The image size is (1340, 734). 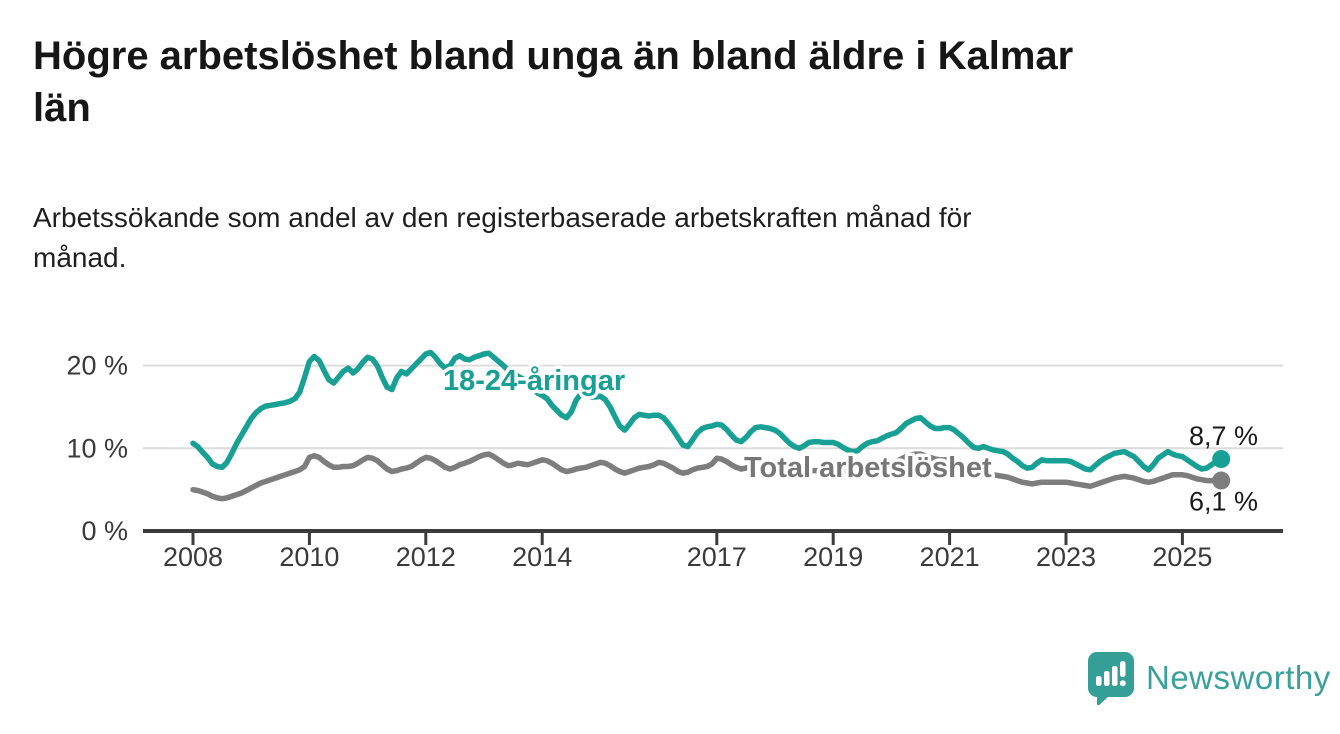 What do you see at coordinates (1111, 674) in the screenshot?
I see `logo-bars-icon` at bounding box center [1111, 674].